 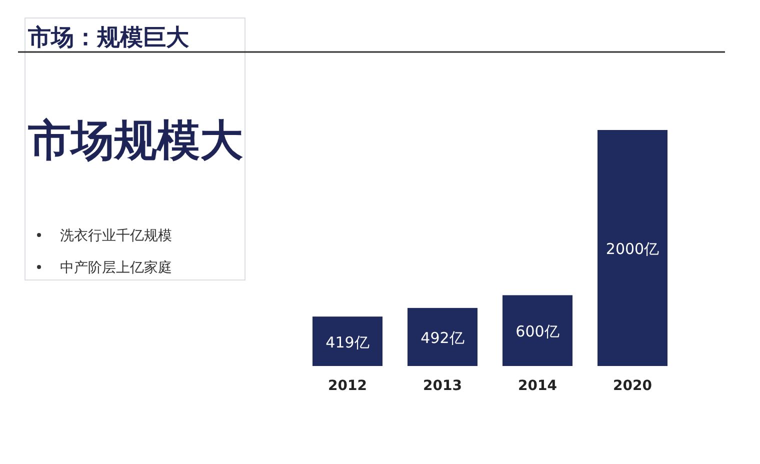 What do you see at coordinates (108, 37) in the screenshot?
I see `text: 市场：规模巨大` at bounding box center [108, 37].